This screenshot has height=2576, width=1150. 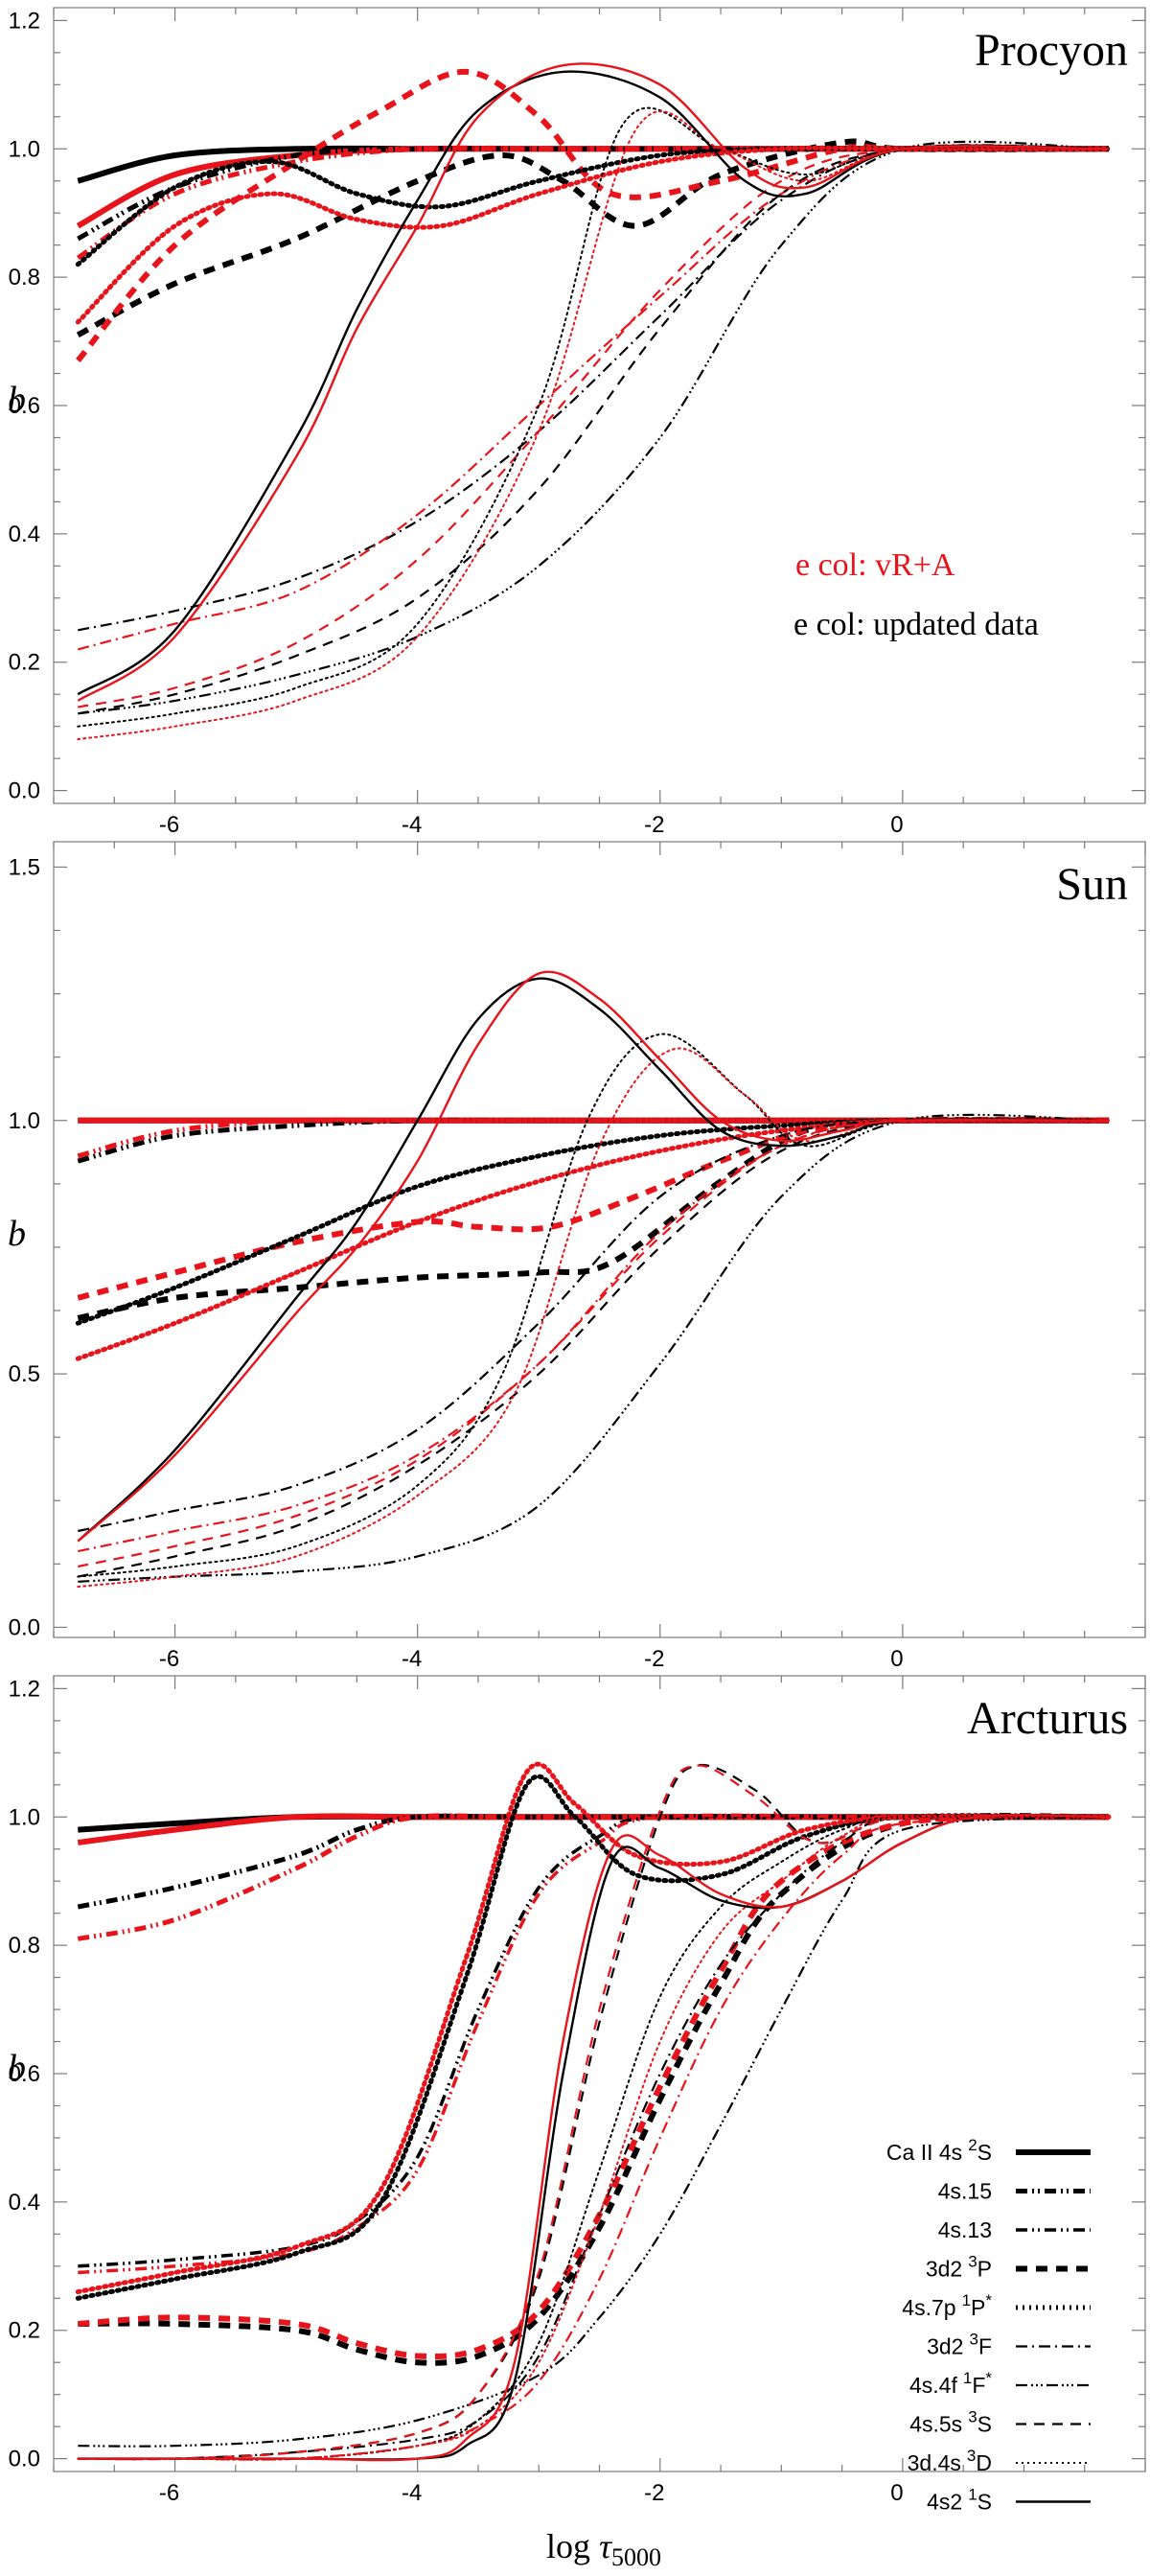 I want to click on legend-label: 3d.4s 3D, so click(x=950, y=2461).